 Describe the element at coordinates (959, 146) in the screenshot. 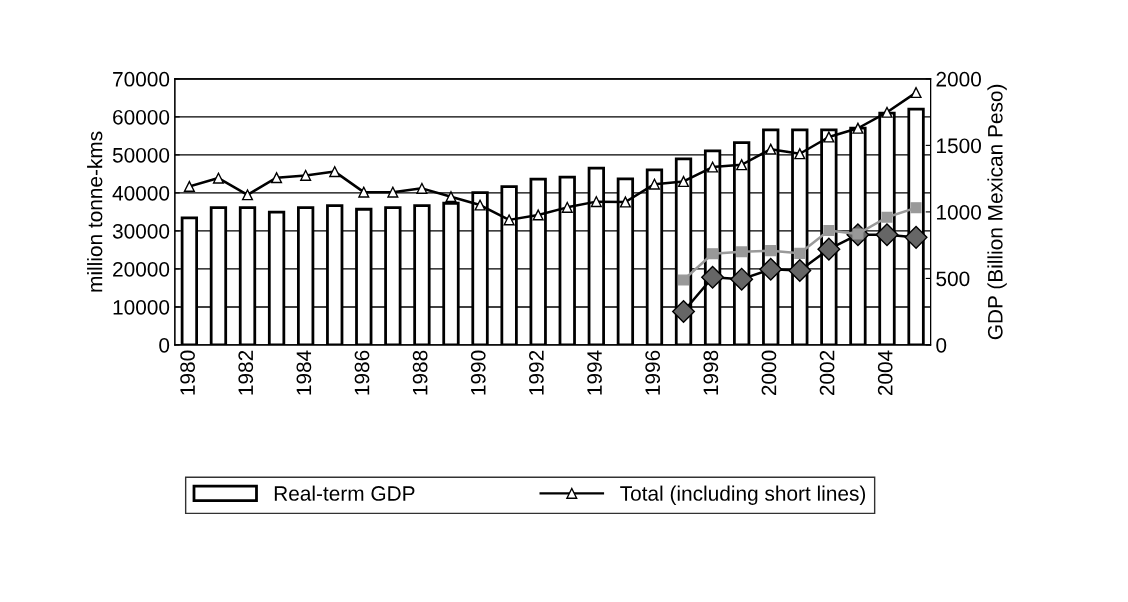

I see `y2-tick-label: 1500` at that location.